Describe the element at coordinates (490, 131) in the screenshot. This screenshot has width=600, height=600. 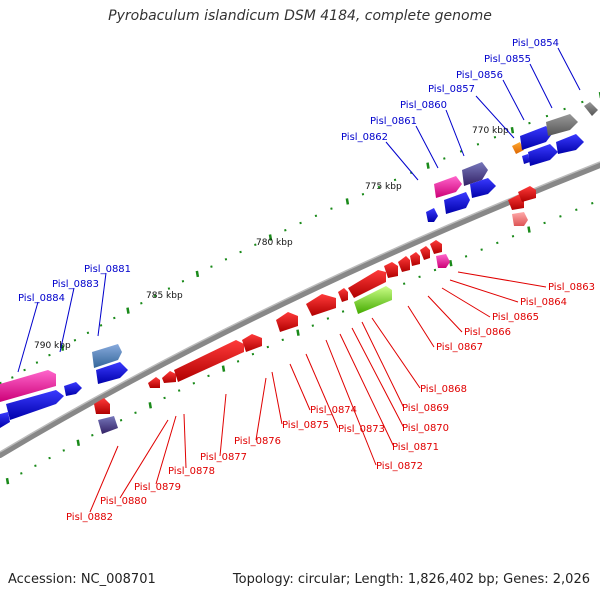
I see `kbp-label-770: 770 kbp` at that location.